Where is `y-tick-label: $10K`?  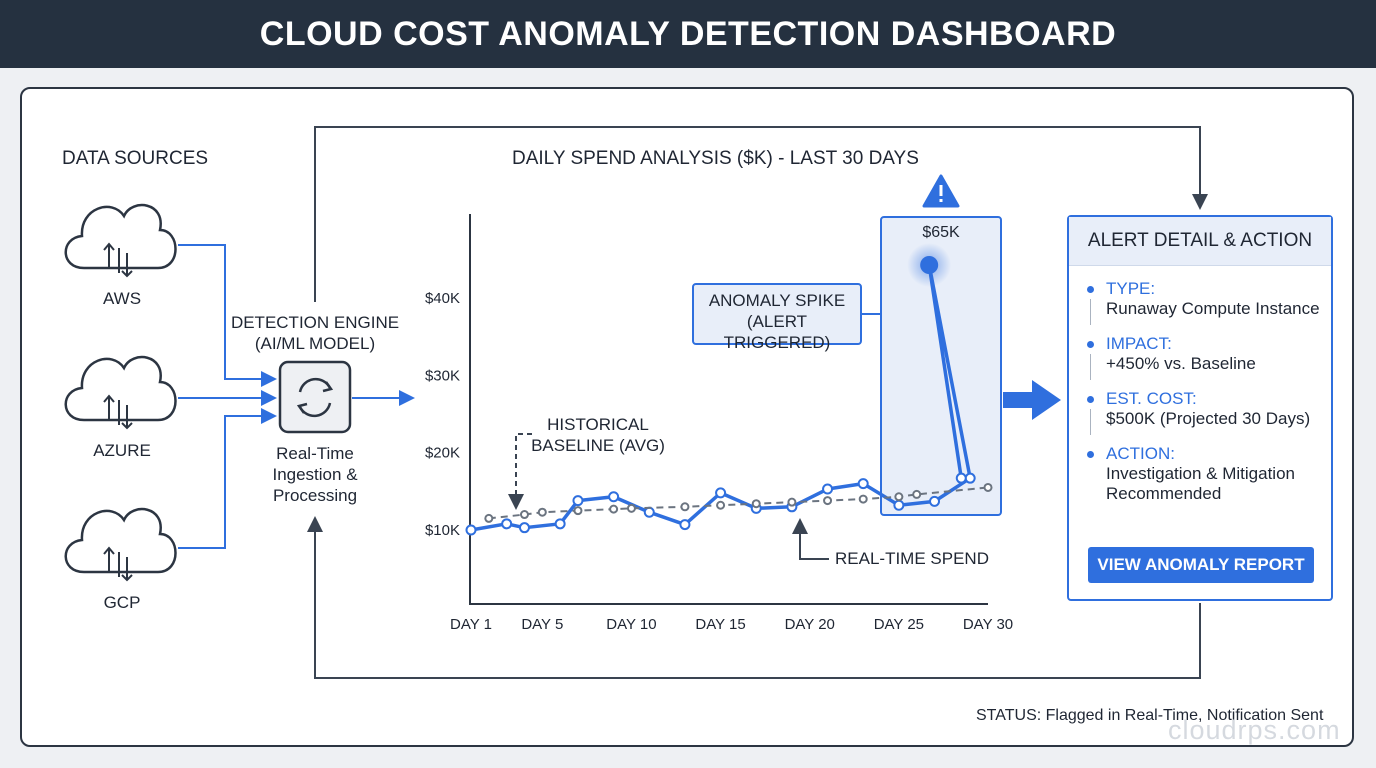
y-tick-label: $10K is located at coordinates (442, 530).